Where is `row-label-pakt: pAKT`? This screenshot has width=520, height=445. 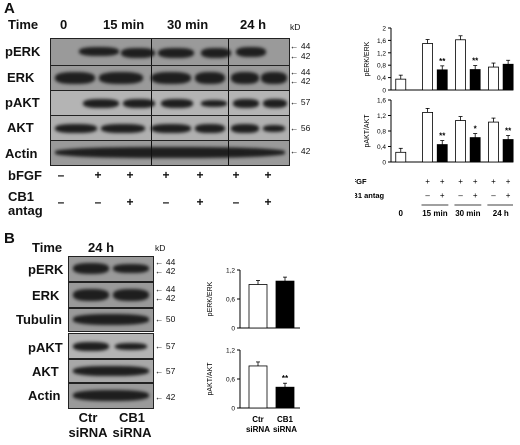
row-label-pakt: pAKT is located at coordinates (22, 102).